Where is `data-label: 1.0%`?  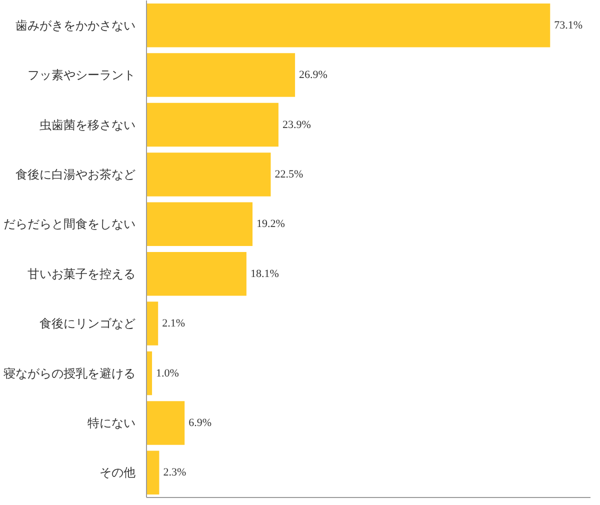 data-label: 1.0% is located at coordinates (167, 373).